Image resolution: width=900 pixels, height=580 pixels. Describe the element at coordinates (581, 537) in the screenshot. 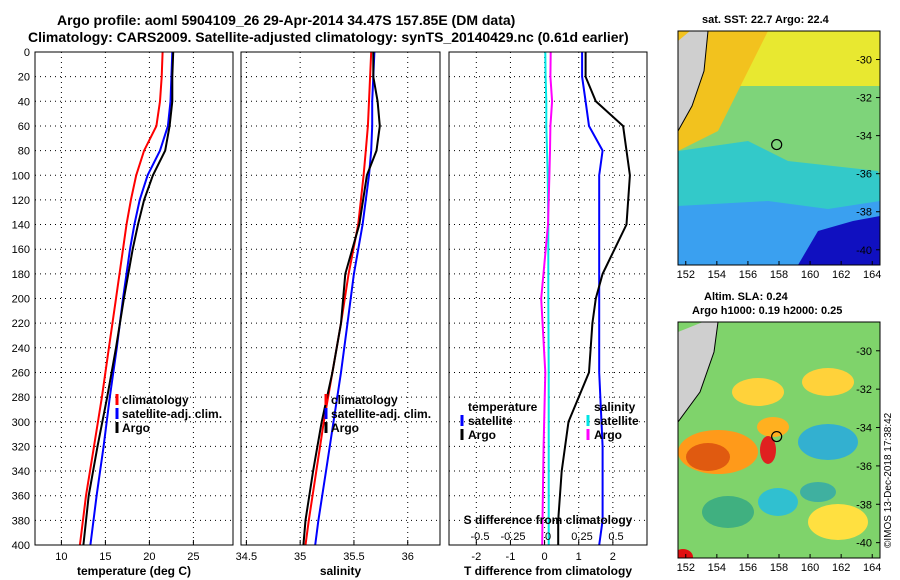

I see `s-tick-label: 0.25` at that location.